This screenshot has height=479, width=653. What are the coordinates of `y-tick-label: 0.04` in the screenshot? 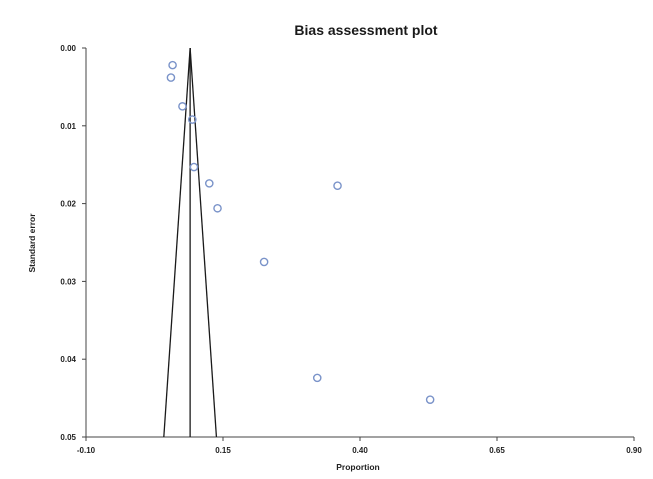 It's located at (68, 359).